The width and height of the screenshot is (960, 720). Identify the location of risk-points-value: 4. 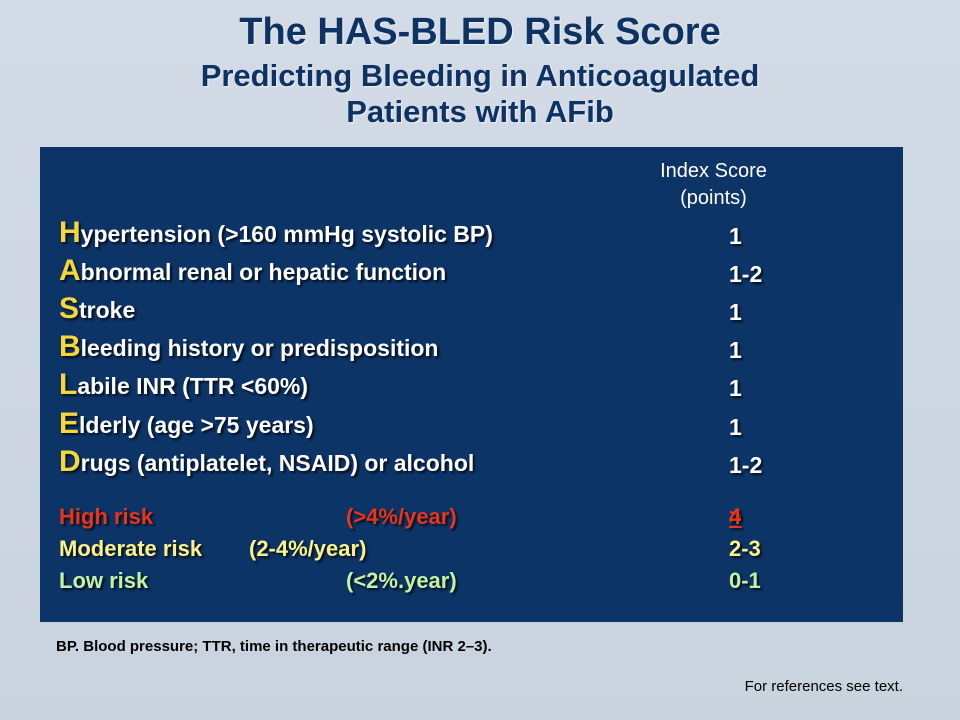
(735, 516).